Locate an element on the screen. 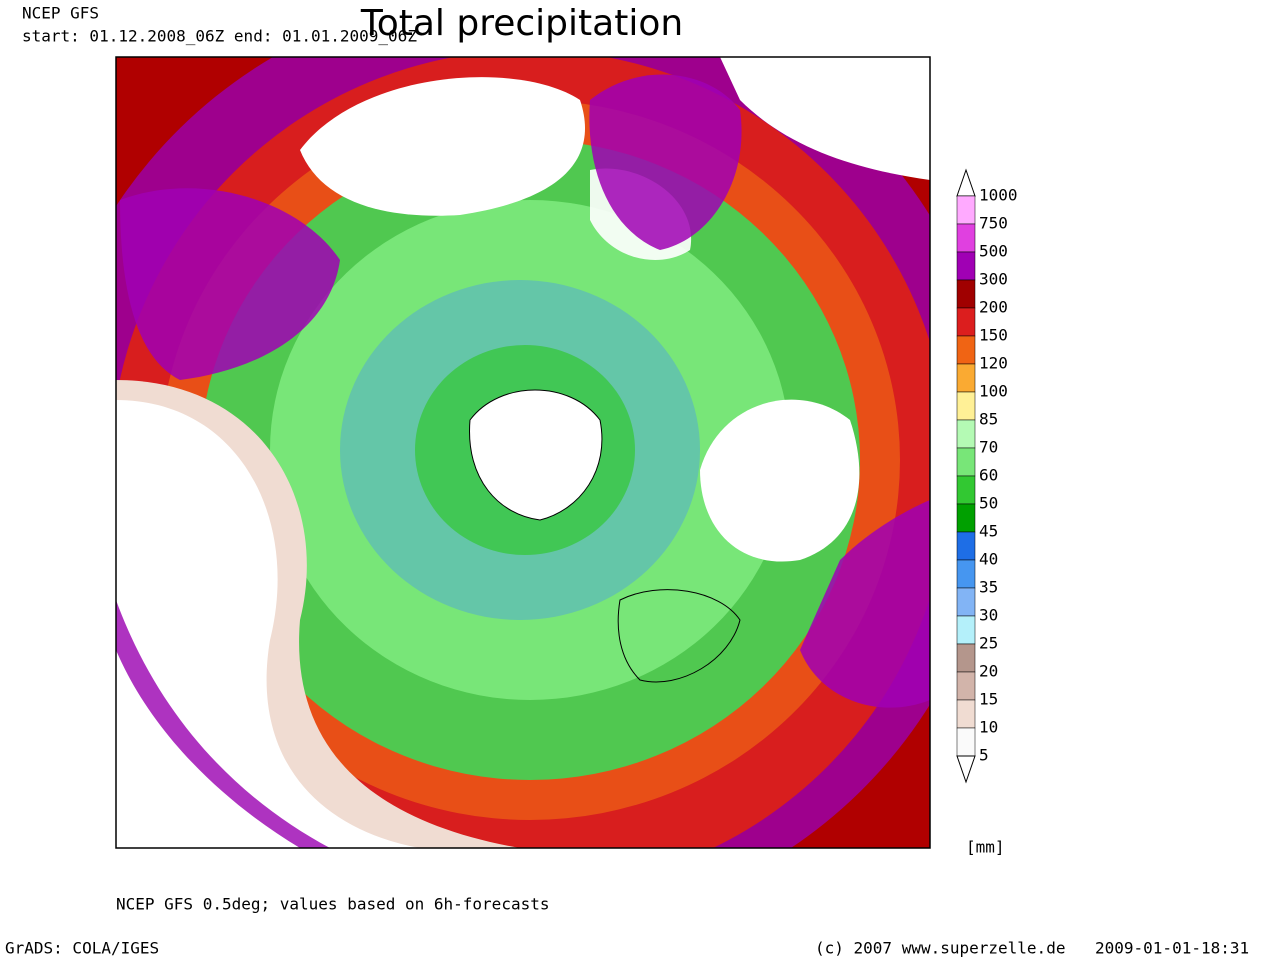 This screenshot has width=1280, height=960. colorbar-label: 5 is located at coordinates (984, 755).